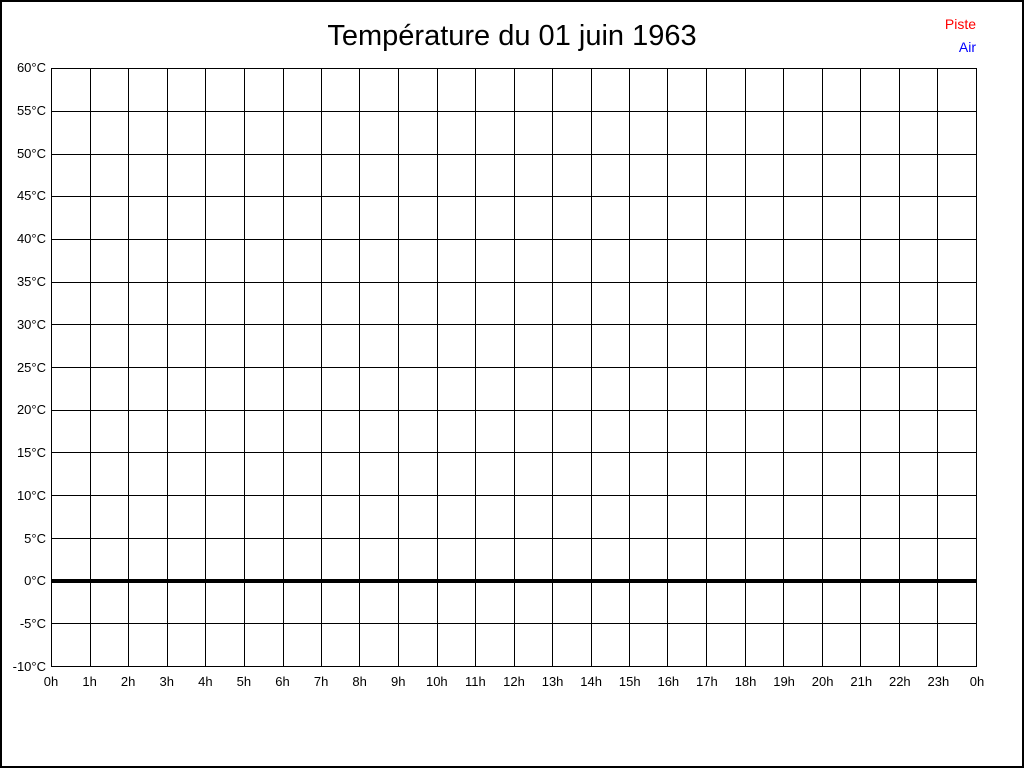  Describe the element at coordinates (35, 538) in the screenshot. I see `y-tick-label: 5°C` at that location.